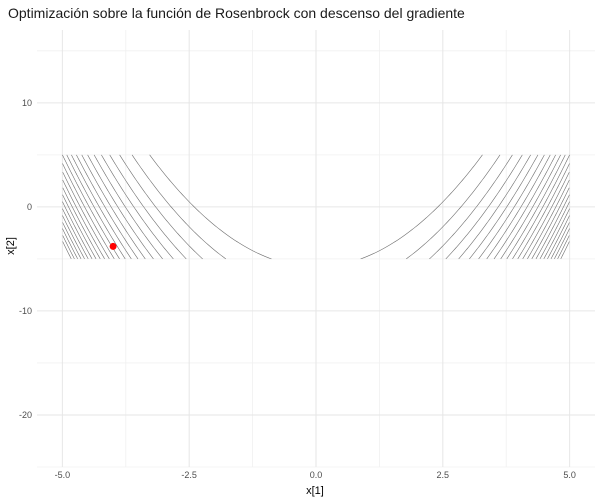 This screenshot has height=500, width=600. What do you see at coordinates (569, 475) in the screenshot?
I see `x-tick-label: 5.0` at bounding box center [569, 475].